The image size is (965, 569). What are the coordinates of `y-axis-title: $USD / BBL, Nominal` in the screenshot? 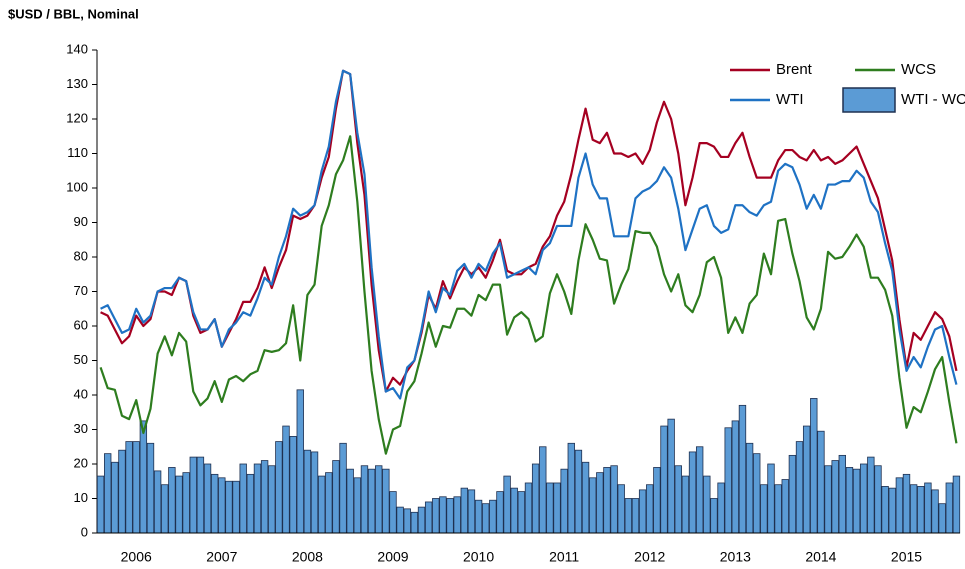 It's located at (73, 13).